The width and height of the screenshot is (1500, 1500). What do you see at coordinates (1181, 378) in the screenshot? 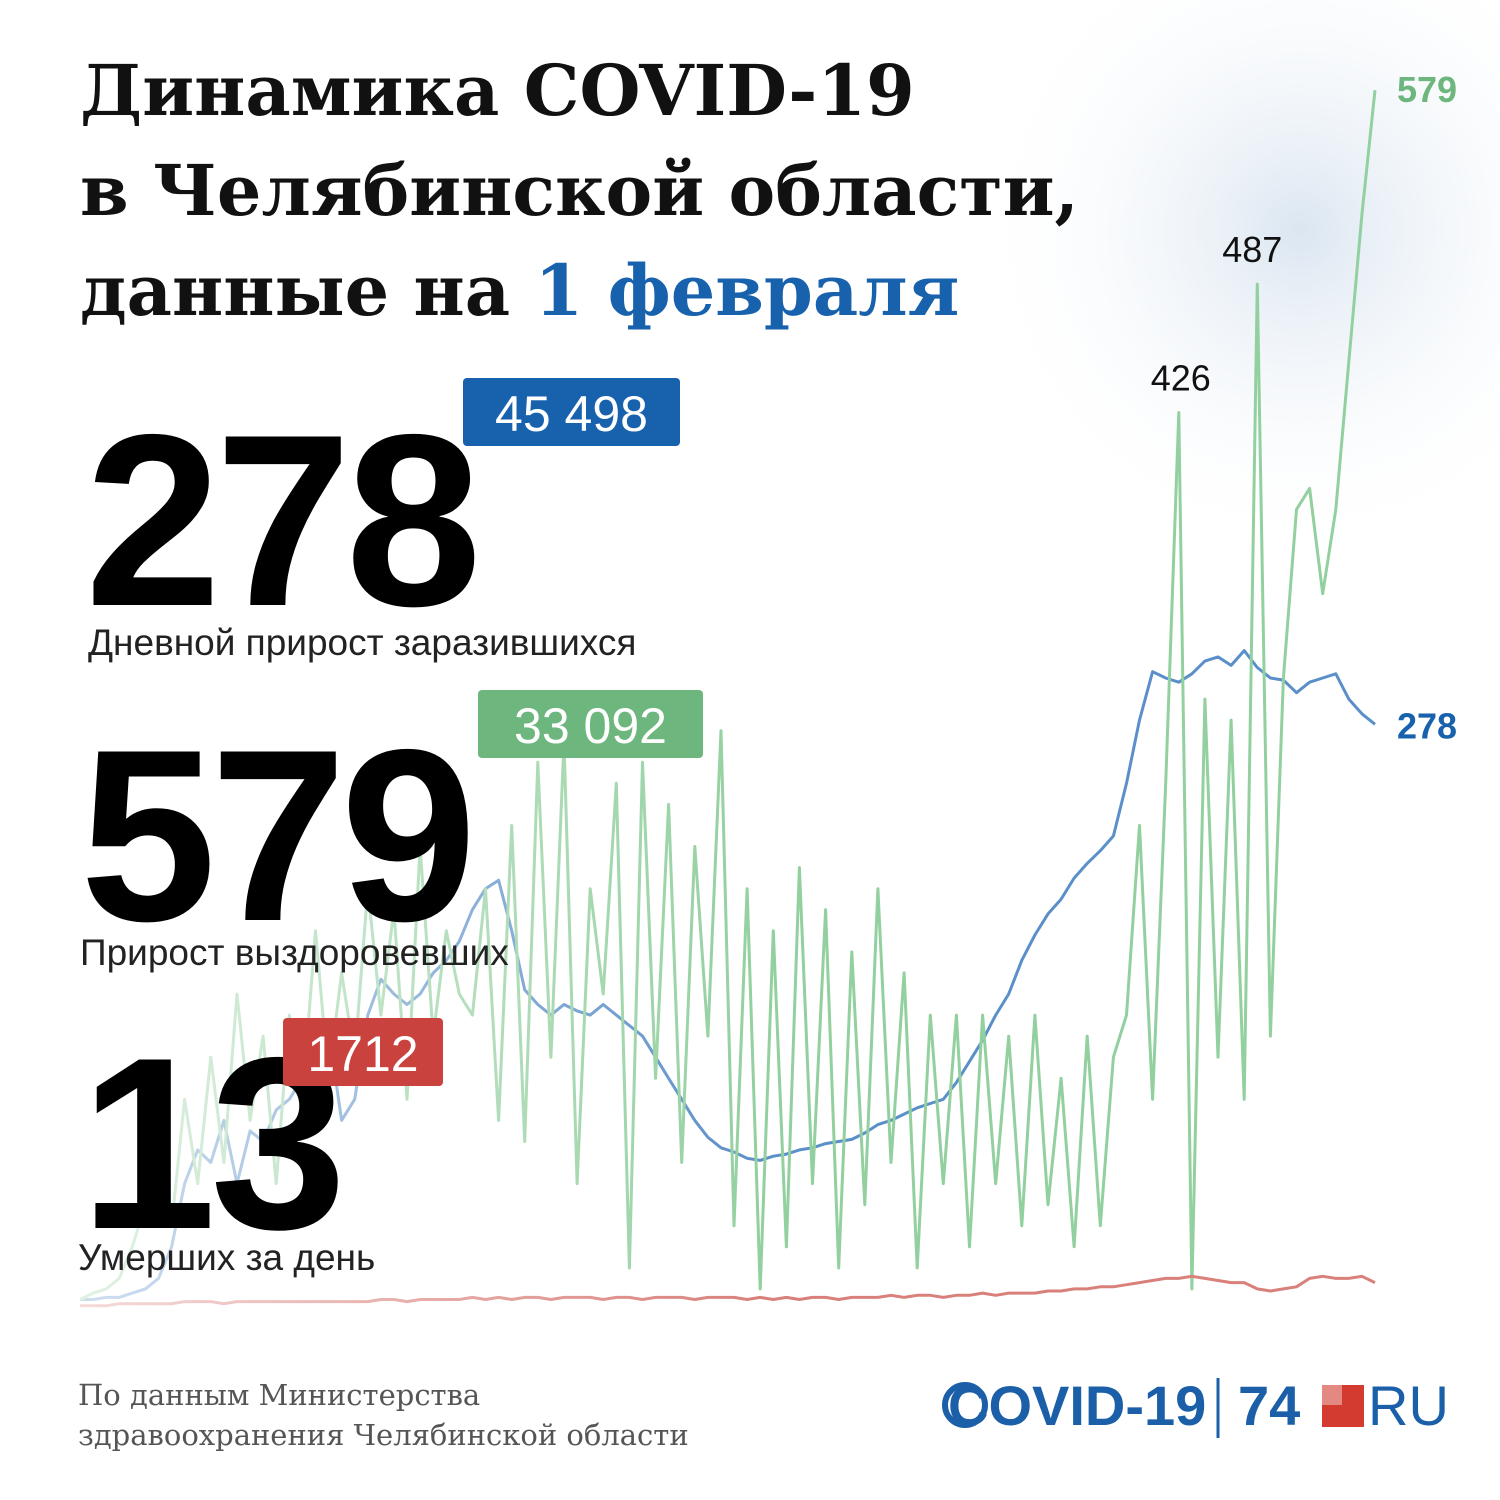
I see `data-label: 426` at bounding box center [1181, 378].